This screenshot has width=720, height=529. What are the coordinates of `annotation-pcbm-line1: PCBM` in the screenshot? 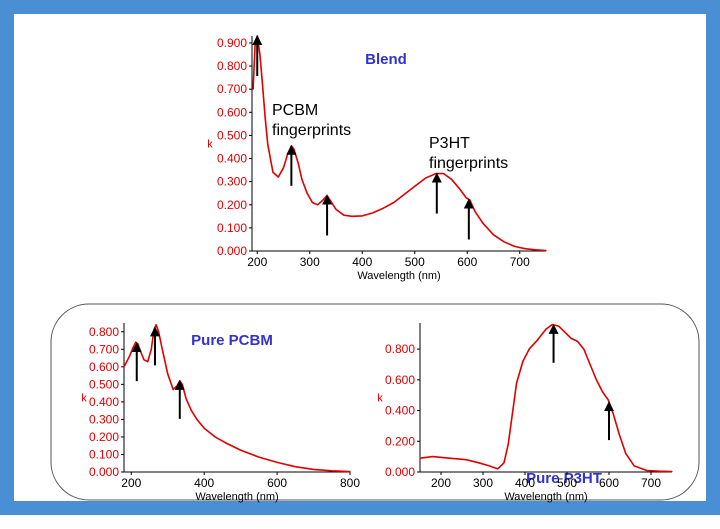 It's located at (295, 110).